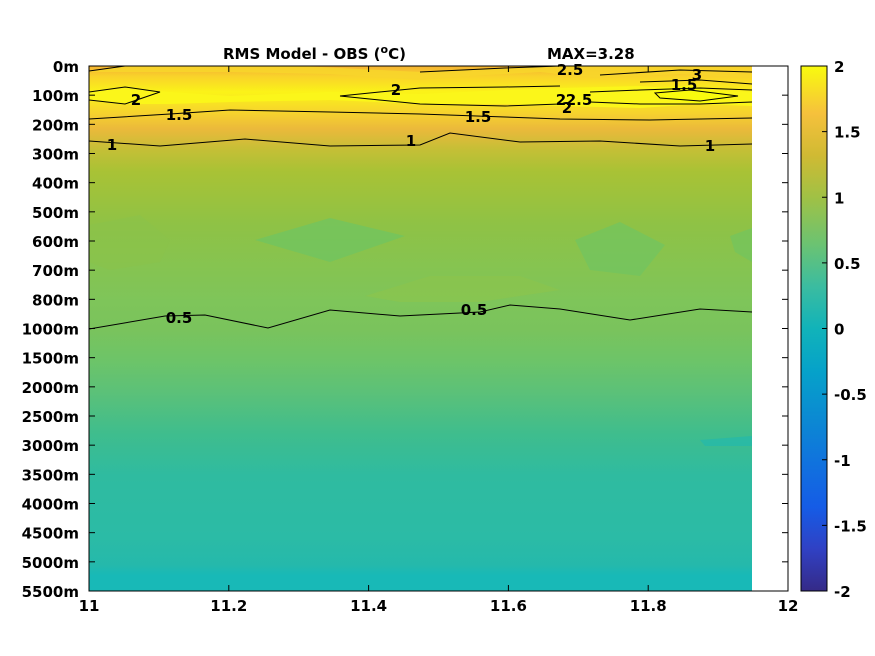  I want to click on y-tick-label: 800m, so click(55, 300).